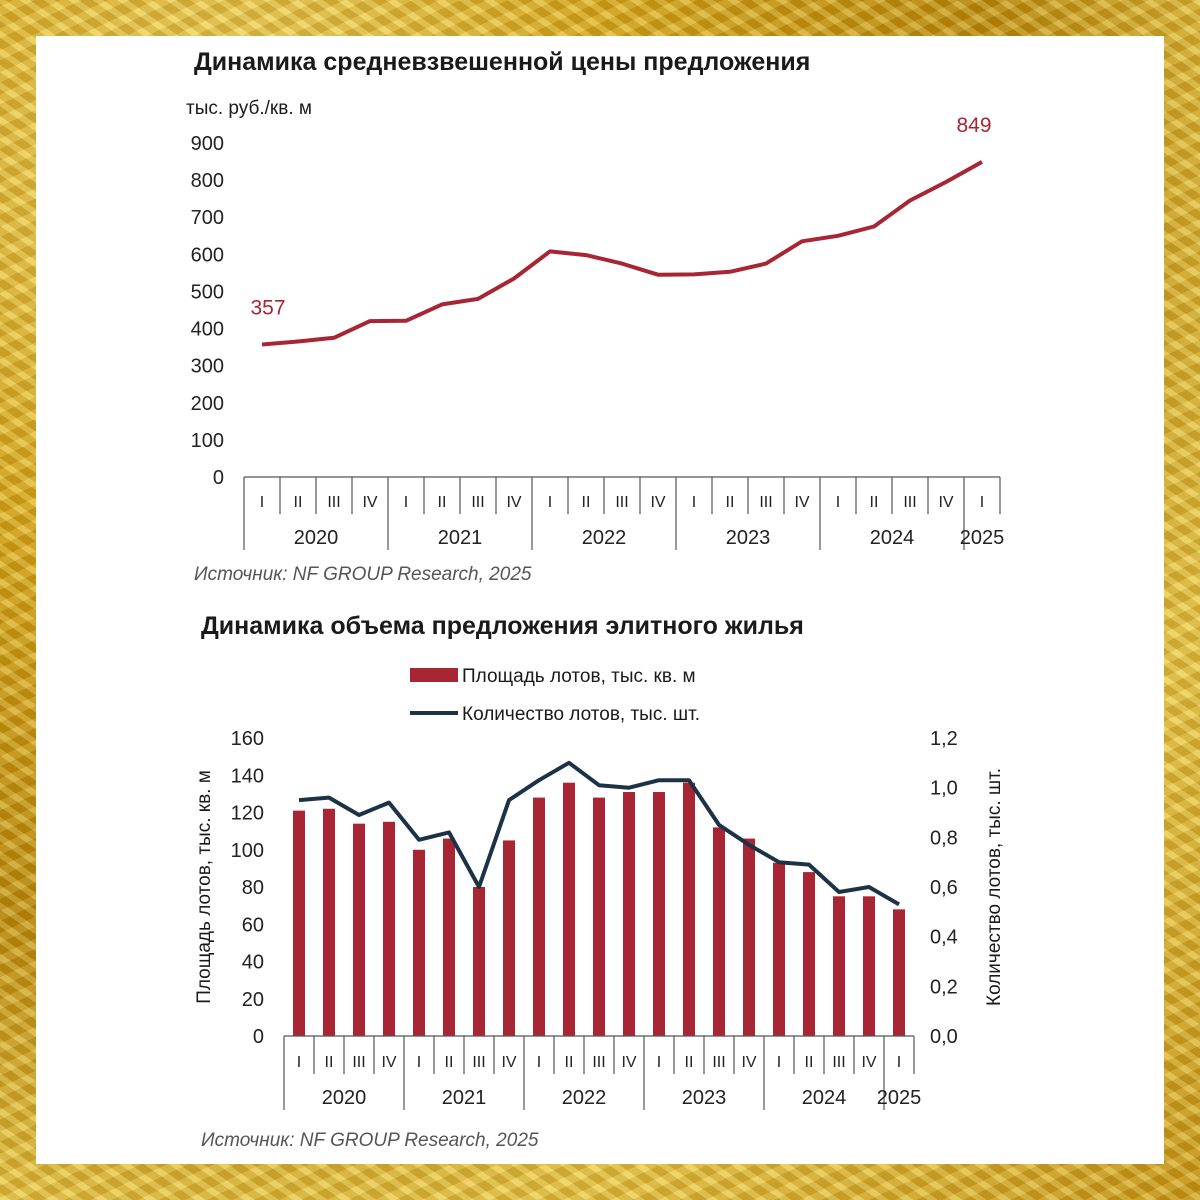 This screenshot has height=1200, width=1200. Describe the element at coordinates (204, 887) in the screenshot. I see `y-axis-title: Площадь лотов, тыс. кв. м` at that location.